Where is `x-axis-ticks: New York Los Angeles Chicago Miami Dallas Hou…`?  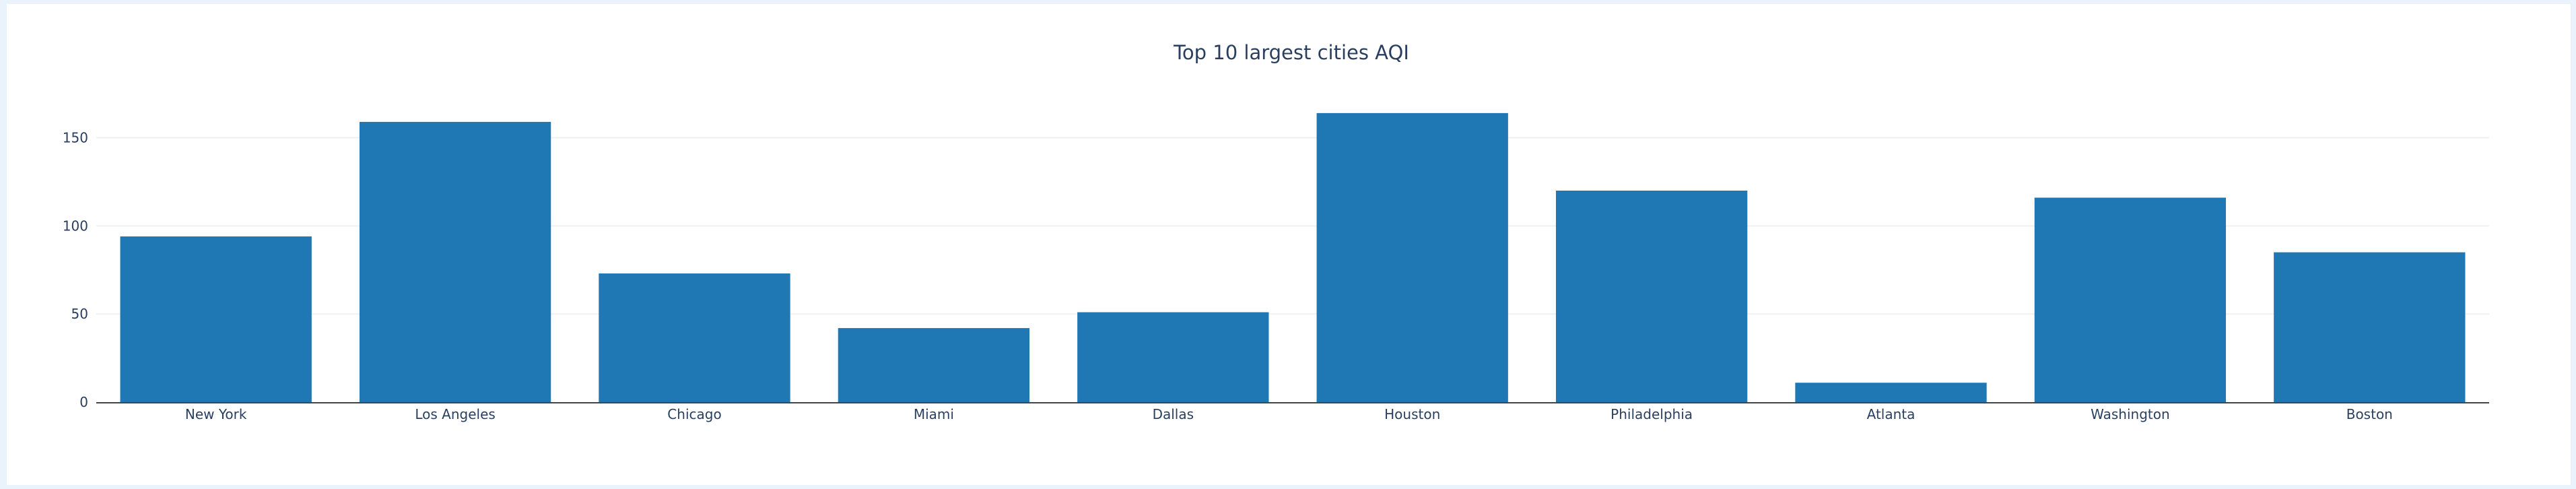
x-axis-ticks: New York Los Angeles Chicago Miami Dallas Hou… is located at coordinates (1289, 414).